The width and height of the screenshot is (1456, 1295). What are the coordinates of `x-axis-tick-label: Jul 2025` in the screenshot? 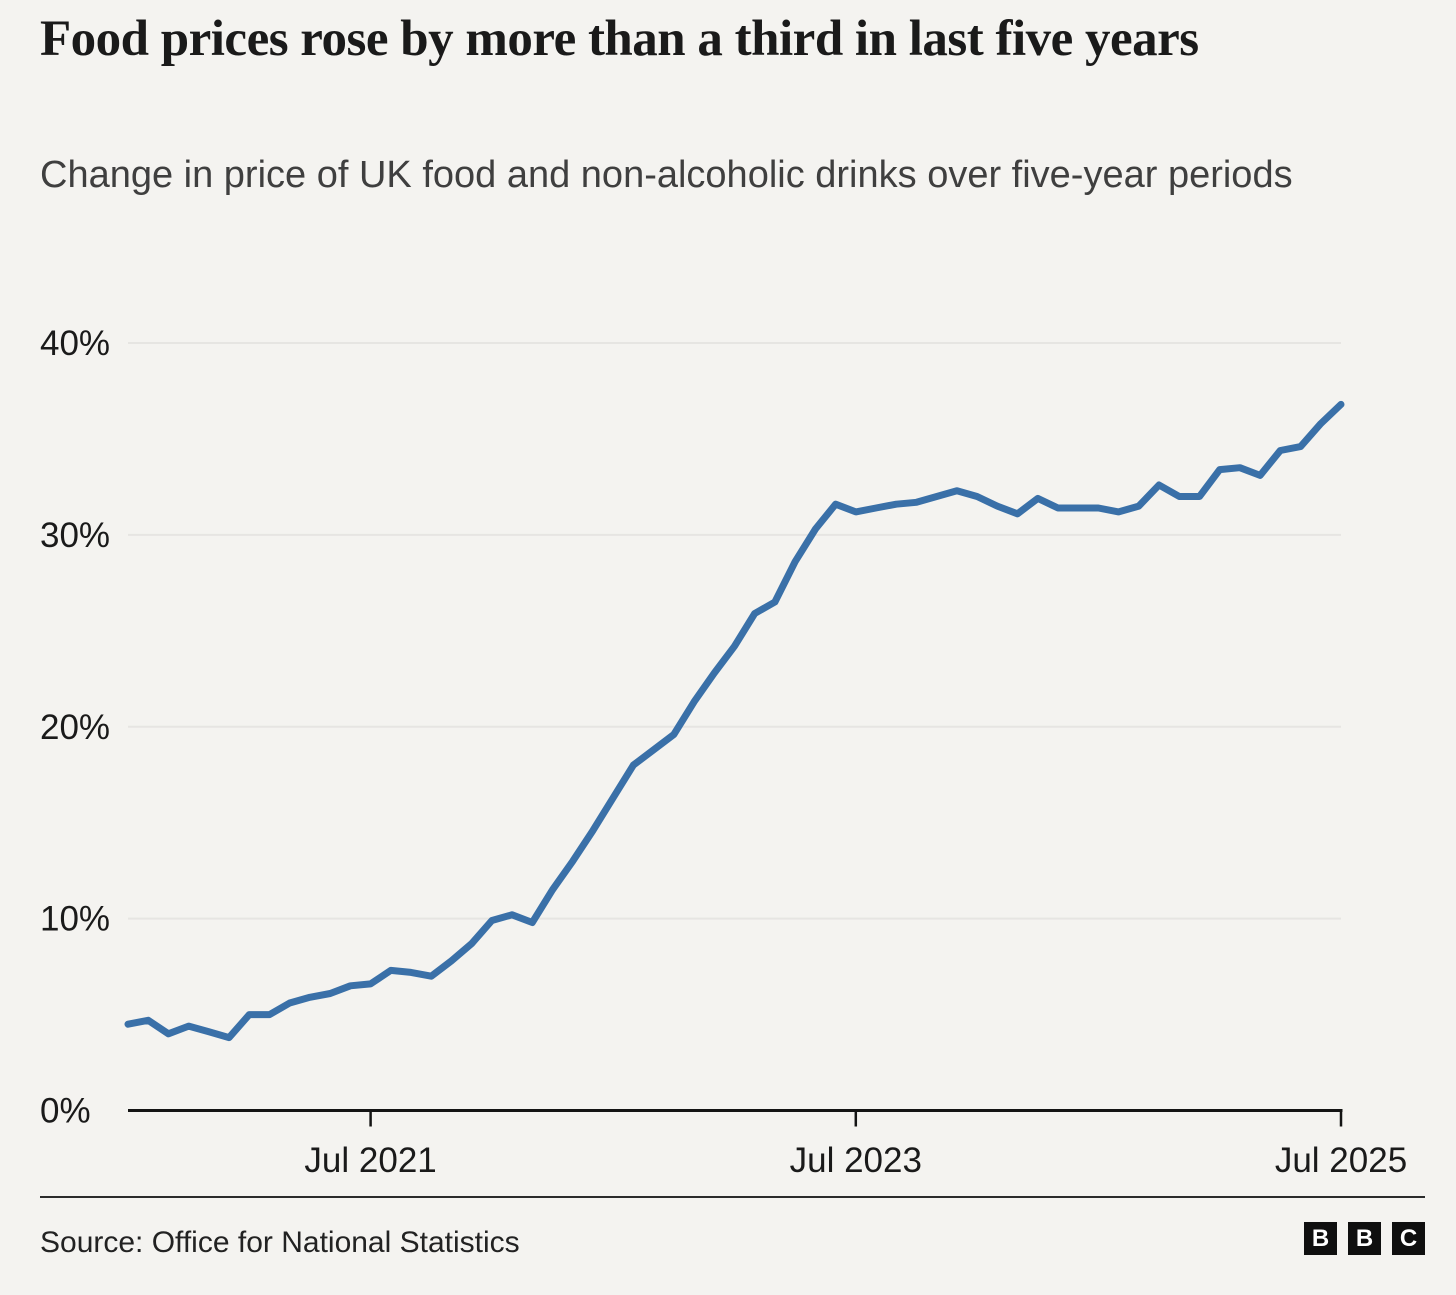 It's located at (1341, 1160).